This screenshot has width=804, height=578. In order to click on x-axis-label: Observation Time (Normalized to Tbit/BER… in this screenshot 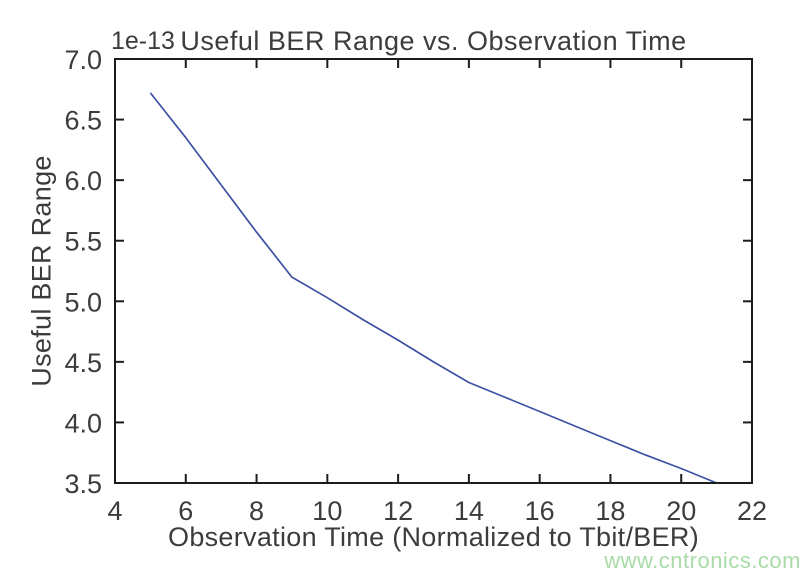, I will do `click(433, 537)`.